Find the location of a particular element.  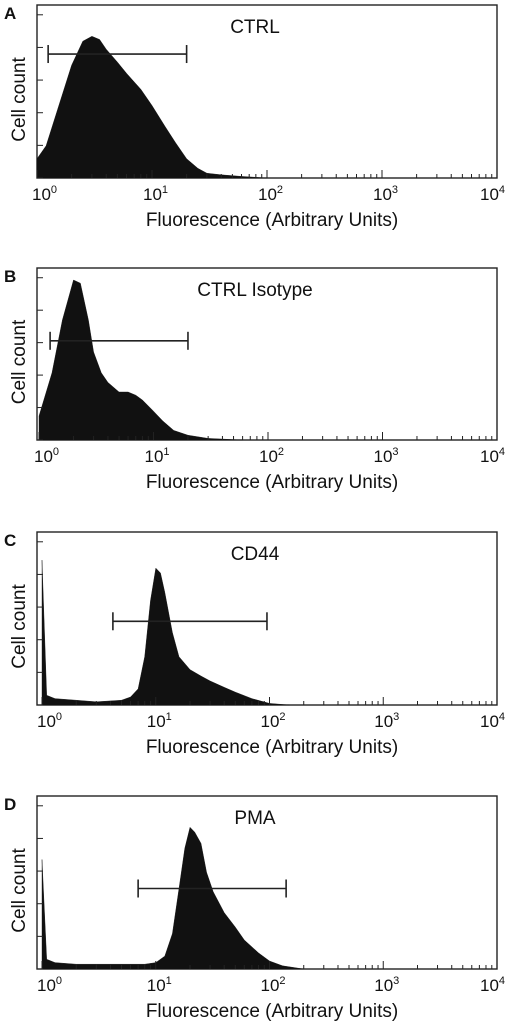

panel-letter: C is located at coordinates (10, 540).